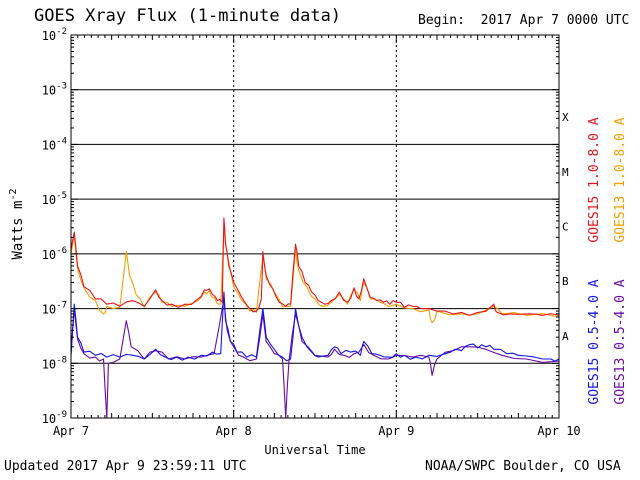 Image resolution: width=640 pixels, height=480 pixels. I want to click on y-tick-exp: -5, so click(61, 196).